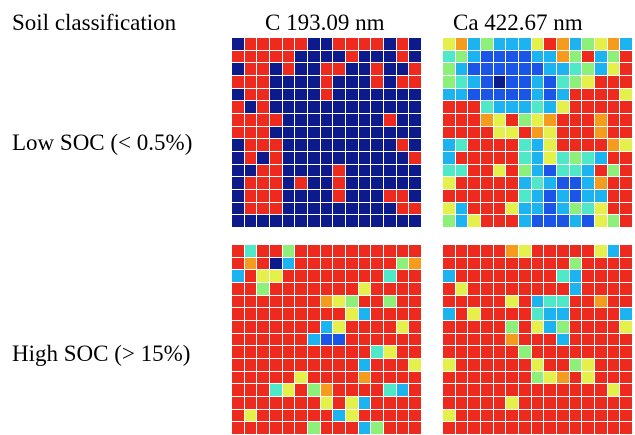 Image resolution: width=635 pixels, height=435 pixels. What do you see at coordinates (326, 132) in the screenshot?
I see `map-low-soc-c` at bounding box center [326, 132].